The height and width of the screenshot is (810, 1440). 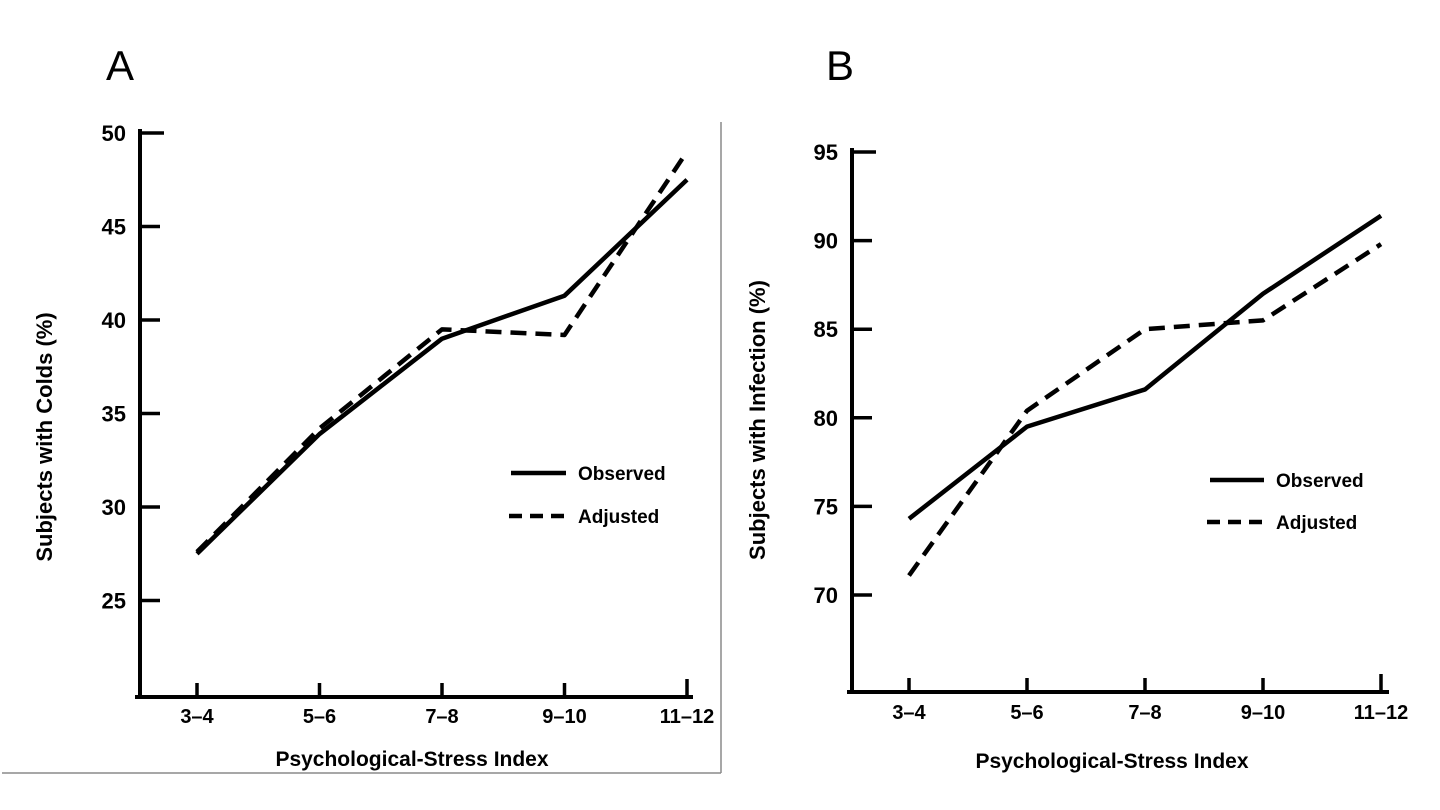 I want to click on panel-a-label: A, so click(x=120, y=65).